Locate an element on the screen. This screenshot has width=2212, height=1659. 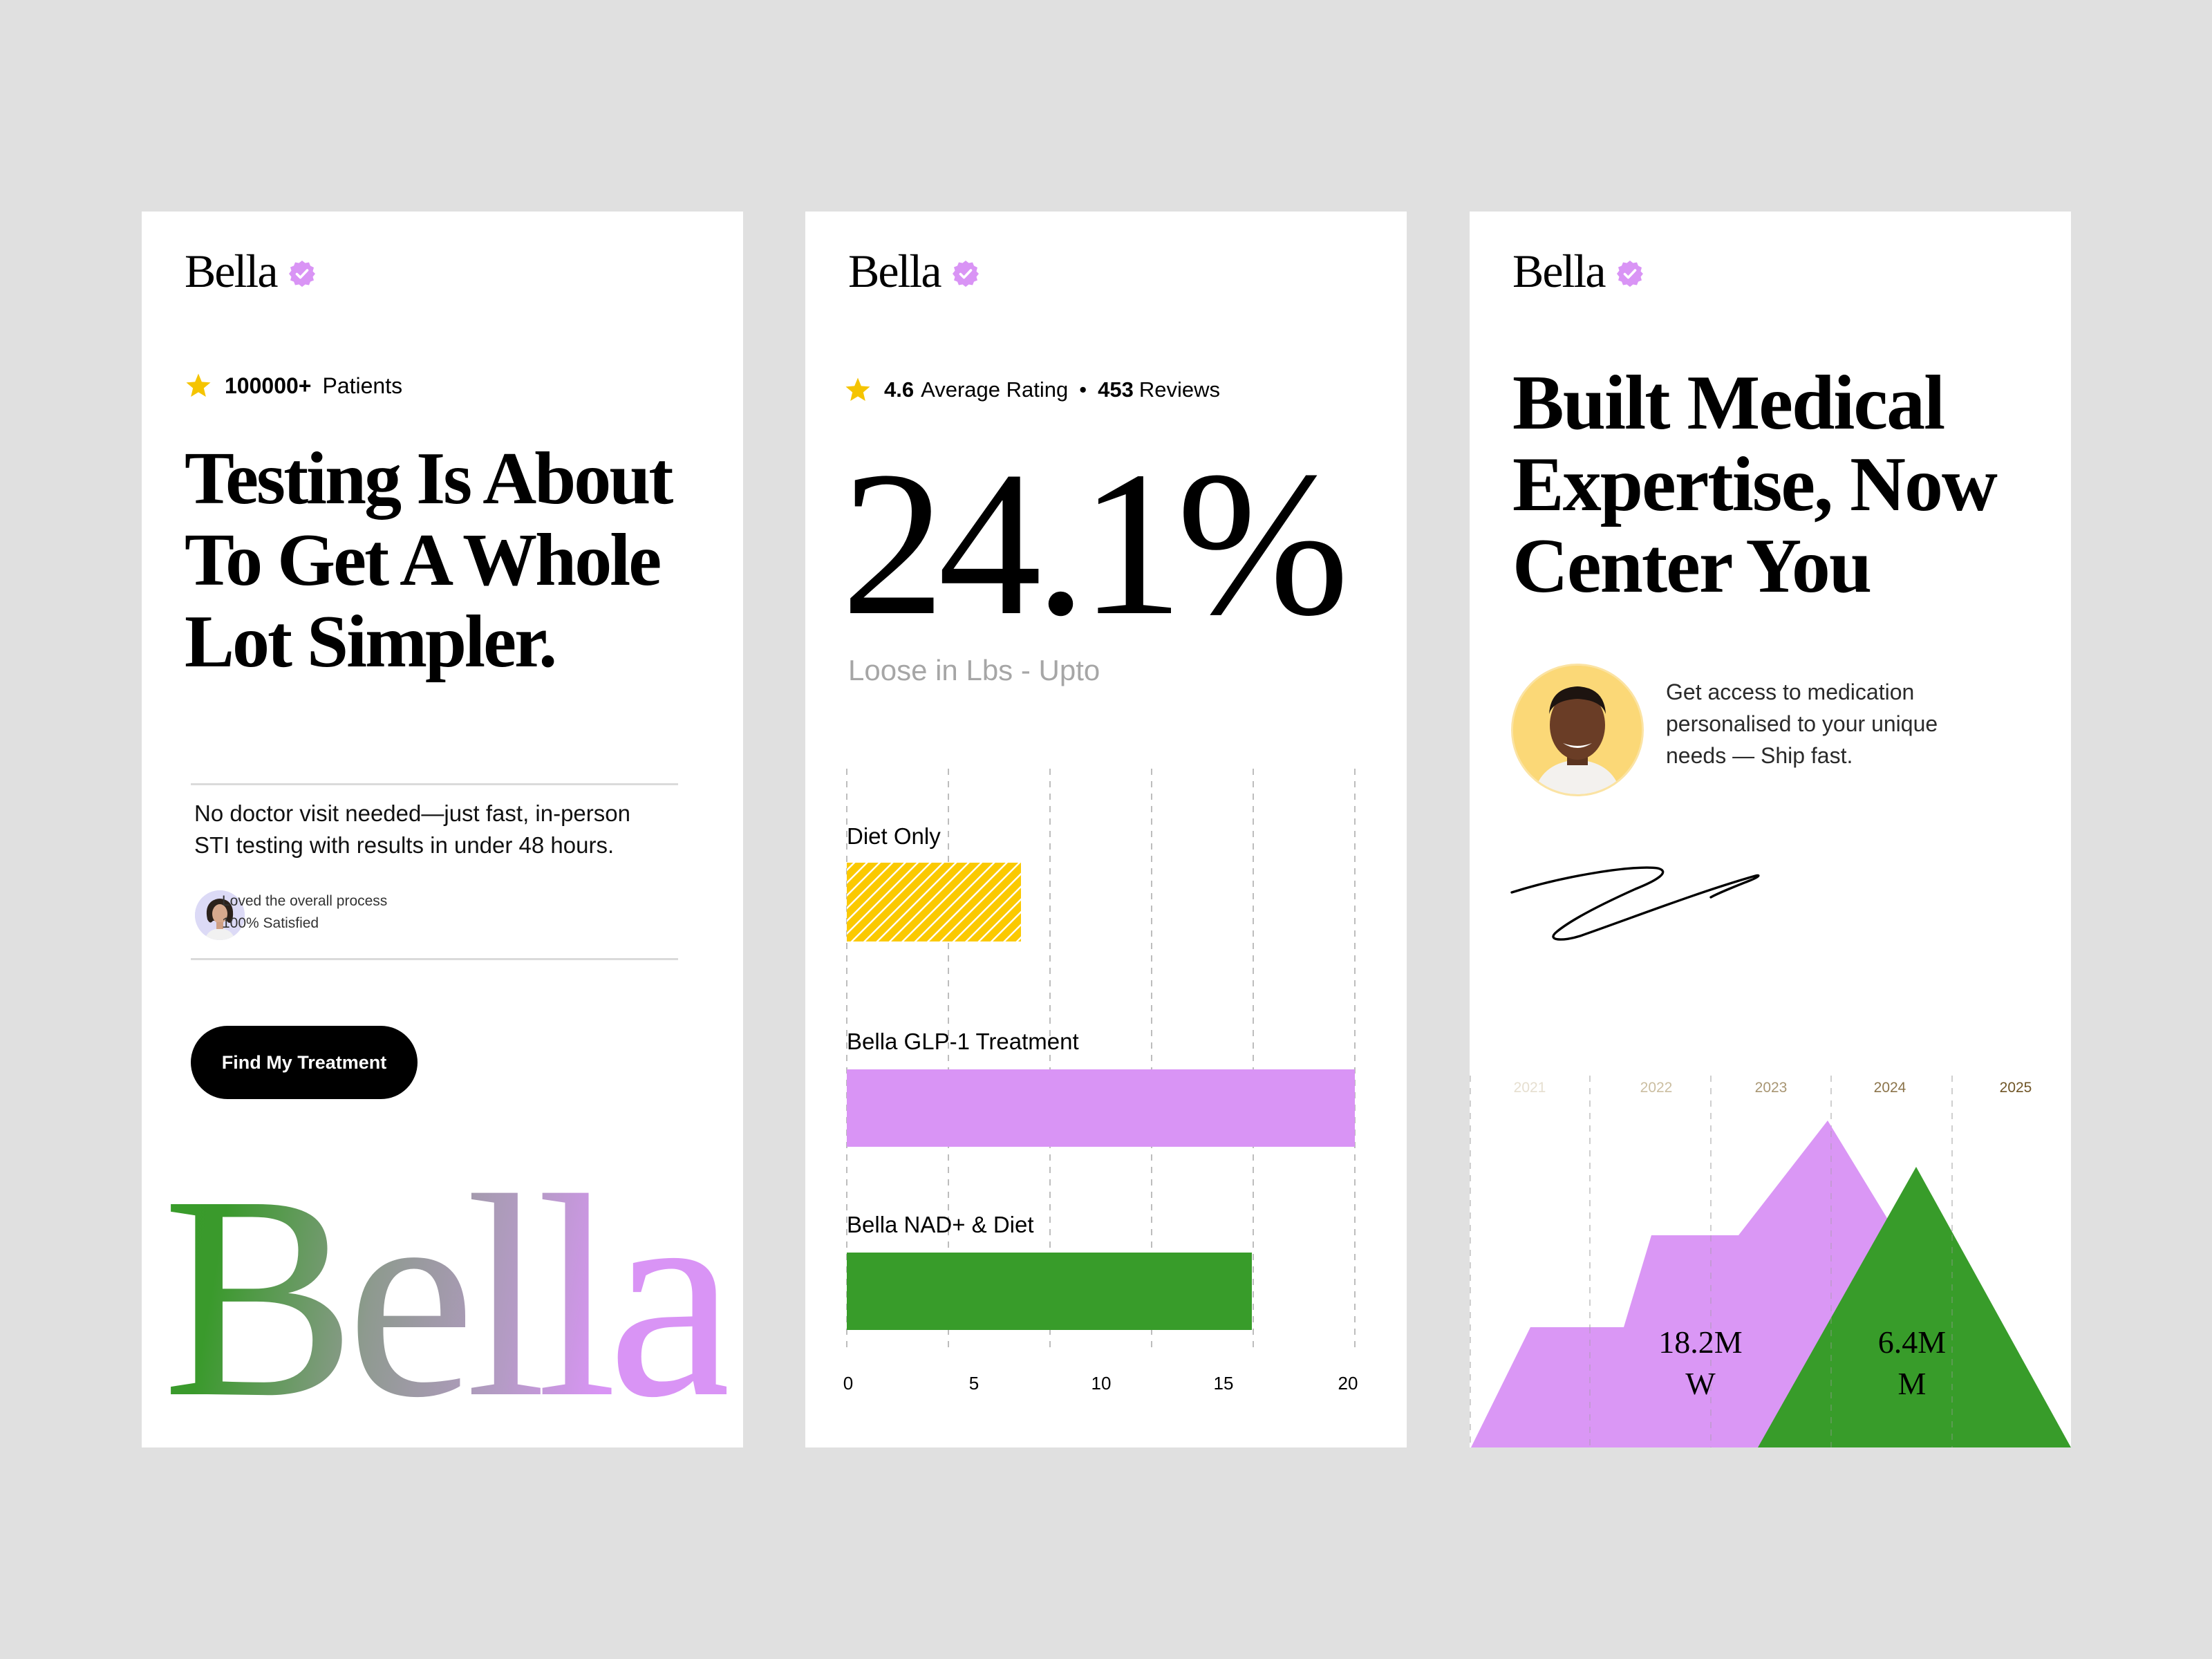
find-my-treatment-button: Find My Treatment is located at coordinates (304, 1063).